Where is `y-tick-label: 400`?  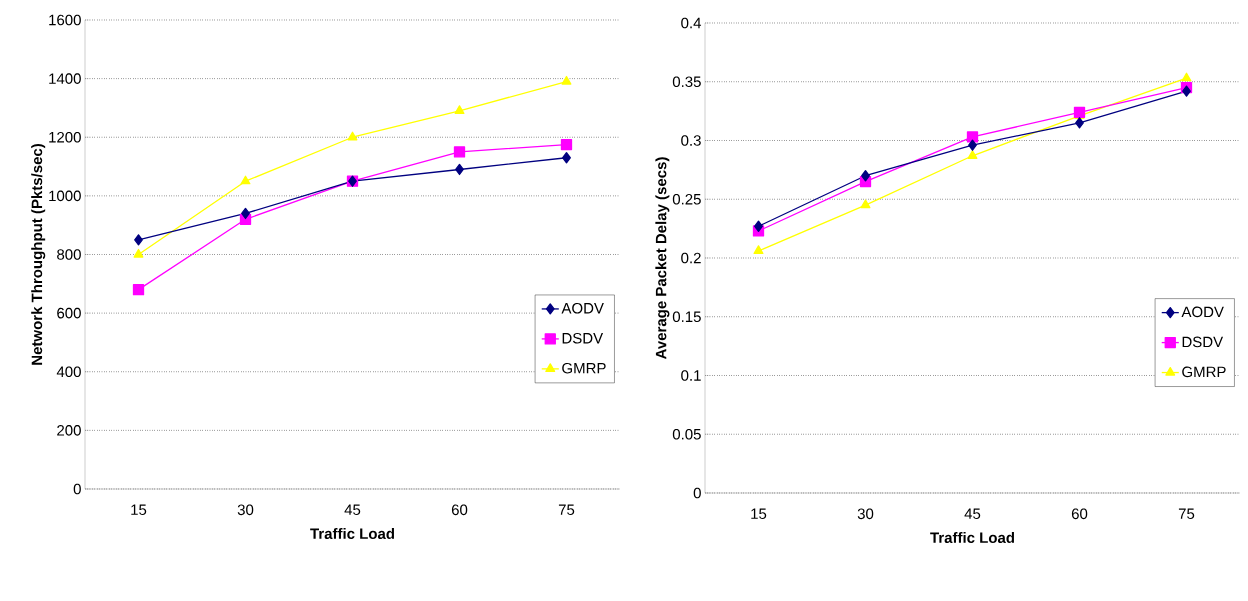
y-tick-label: 400 is located at coordinates (68, 372).